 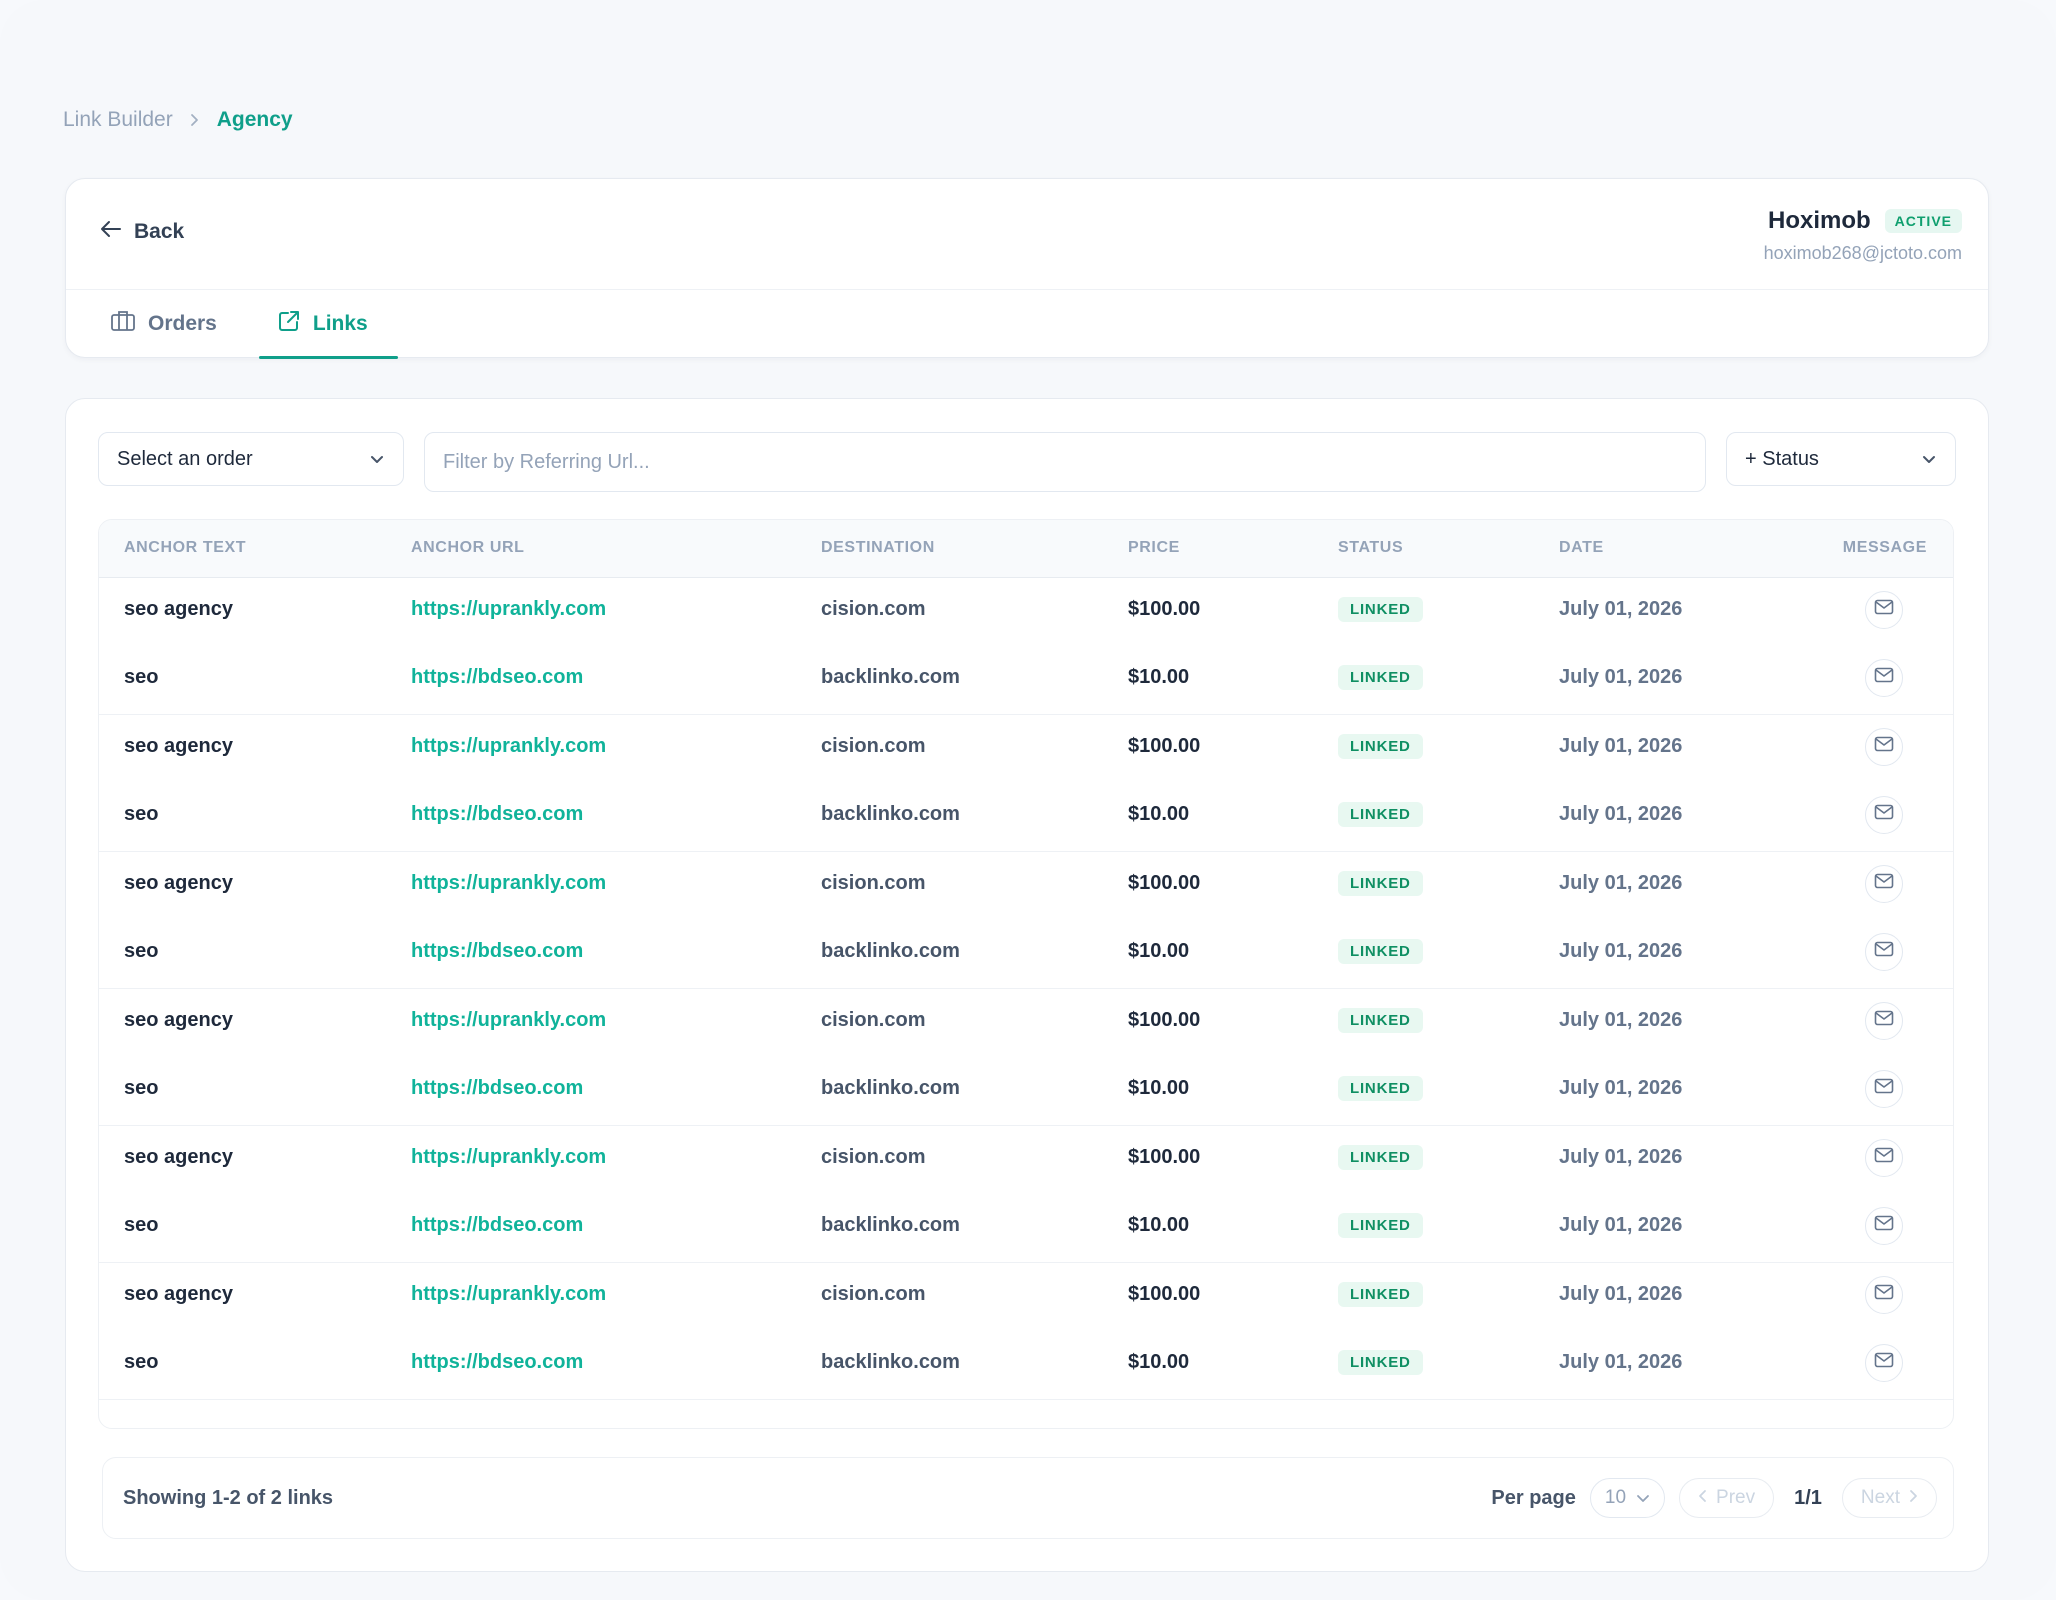 What do you see at coordinates (1883, 549) in the screenshot?
I see `column-header-message: MESSAGE` at bounding box center [1883, 549].